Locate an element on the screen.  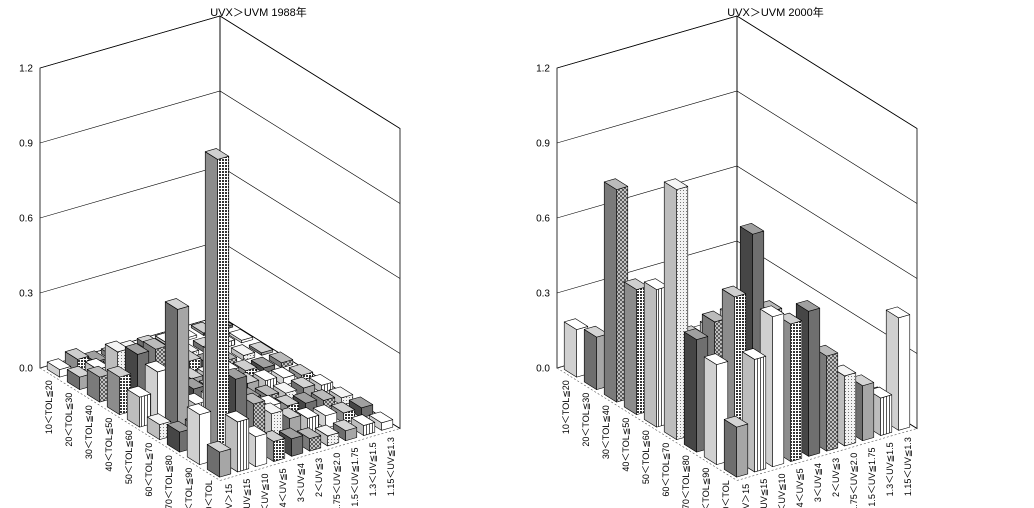
chart-title: UVX＞UVM 2000年 is located at coordinates (775, 13).